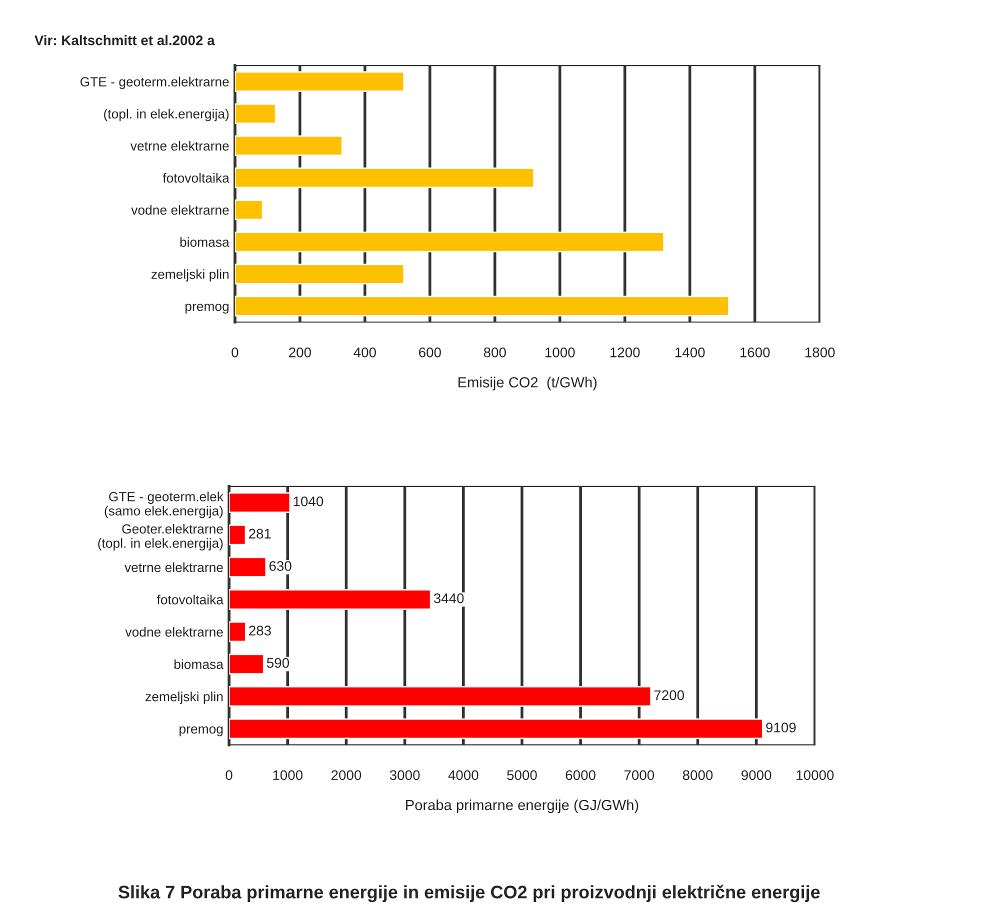 The image size is (983, 923). I want to click on x-tick-label: 10000, so click(815, 775).